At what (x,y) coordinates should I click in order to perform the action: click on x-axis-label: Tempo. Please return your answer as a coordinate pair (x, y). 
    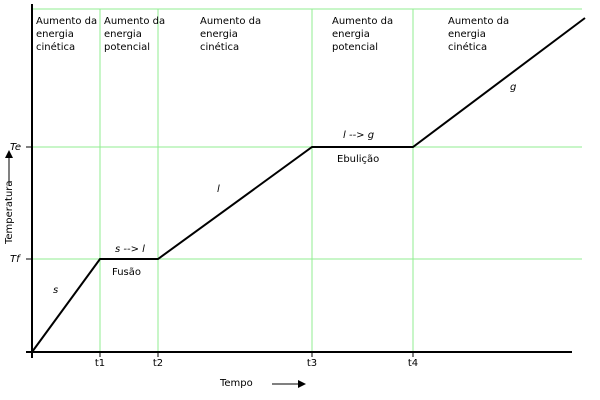
    Looking at the image, I should click on (236, 383).